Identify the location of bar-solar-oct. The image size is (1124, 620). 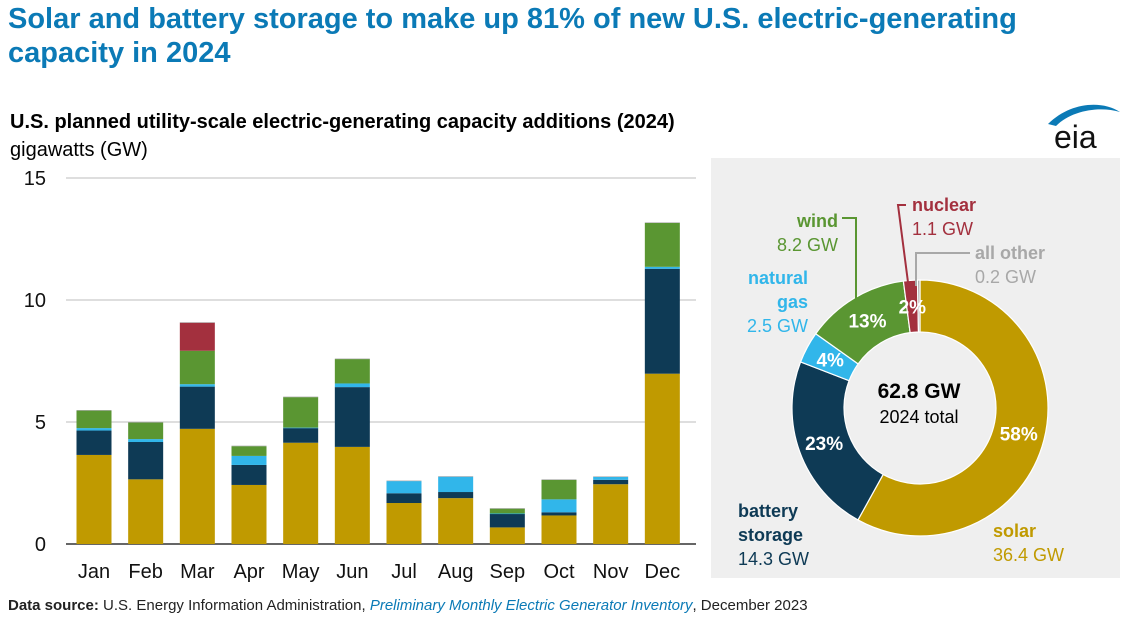
(559, 529).